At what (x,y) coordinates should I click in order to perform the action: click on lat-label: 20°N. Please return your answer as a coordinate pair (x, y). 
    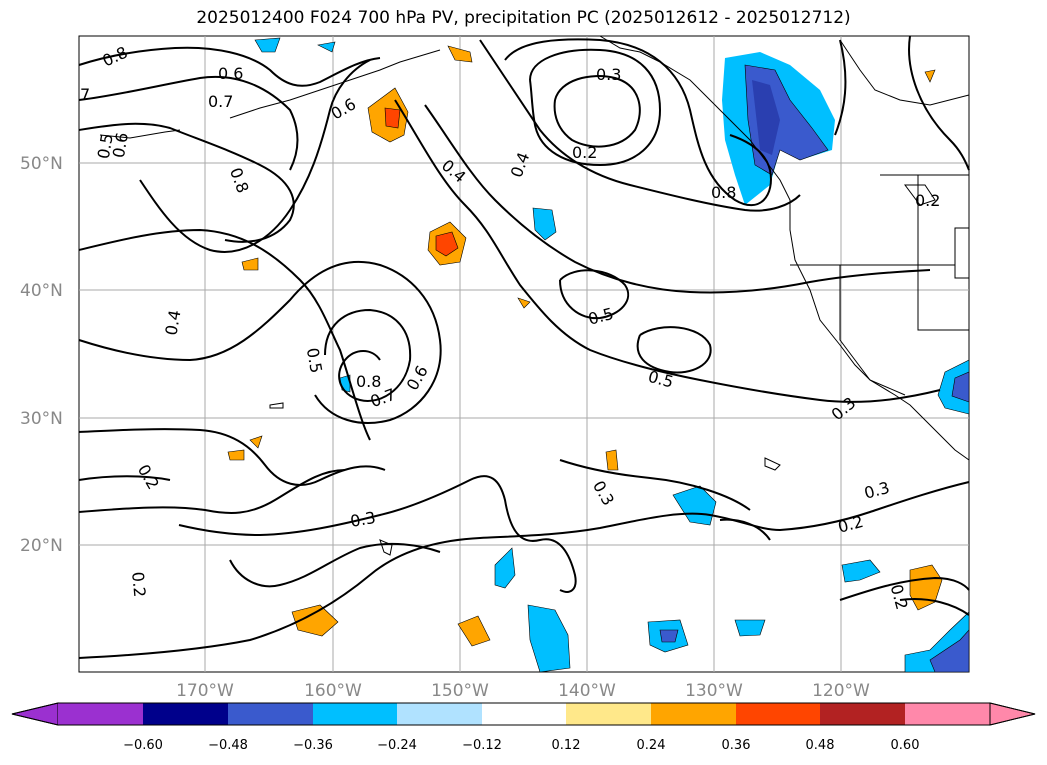
    Looking at the image, I should click on (41, 546).